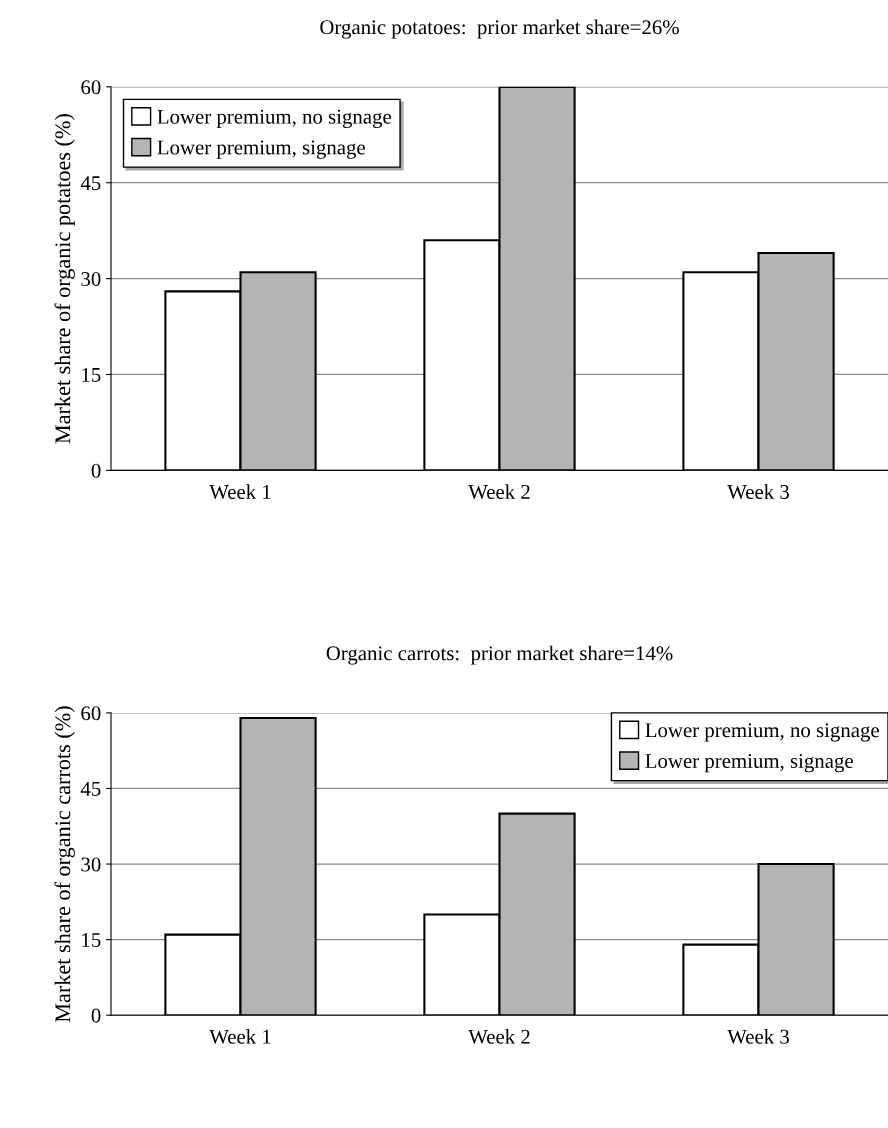 Image resolution: width=888 pixels, height=1128 pixels. Describe the element at coordinates (64, 864) in the screenshot. I see `y-axis-title: Market share of organic carrots (%)` at that location.